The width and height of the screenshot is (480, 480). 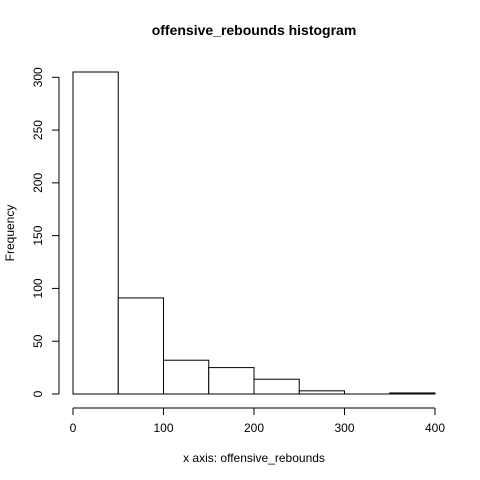 What do you see at coordinates (254, 458) in the screenshot?
I see `x-axis-label: x axis: offensive_rebounds` at bounding box center [254, 458].